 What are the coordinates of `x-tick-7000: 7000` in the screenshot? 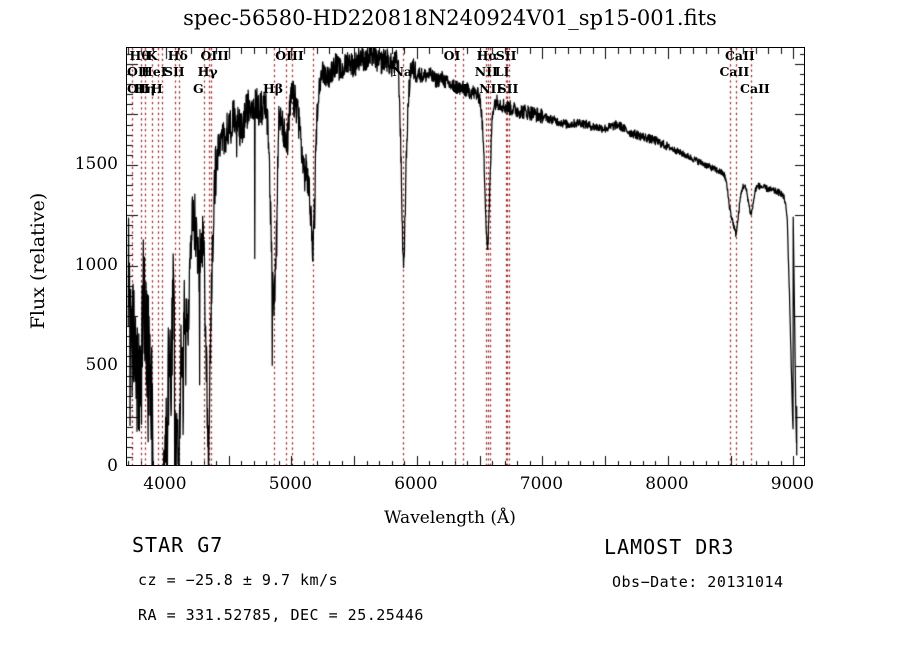 It's located at (541, 484).